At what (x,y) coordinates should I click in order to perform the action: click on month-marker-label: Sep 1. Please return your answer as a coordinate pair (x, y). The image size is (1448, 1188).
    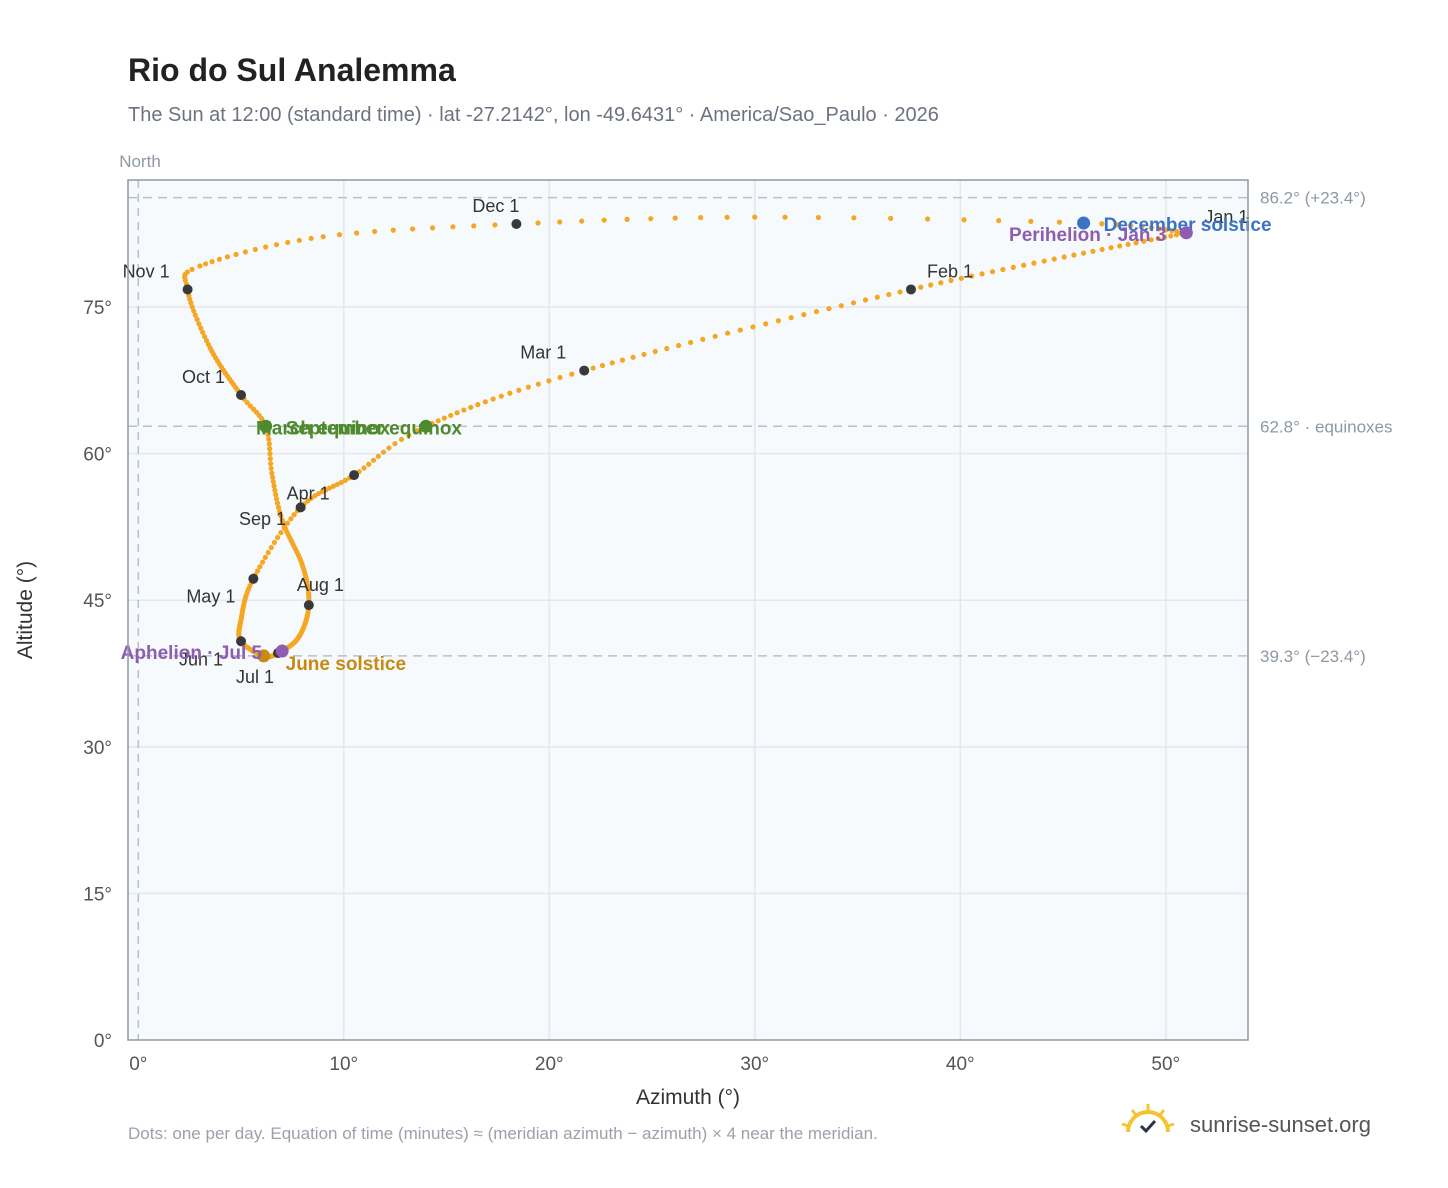
    Looking at the image, I should click on (262, 519).